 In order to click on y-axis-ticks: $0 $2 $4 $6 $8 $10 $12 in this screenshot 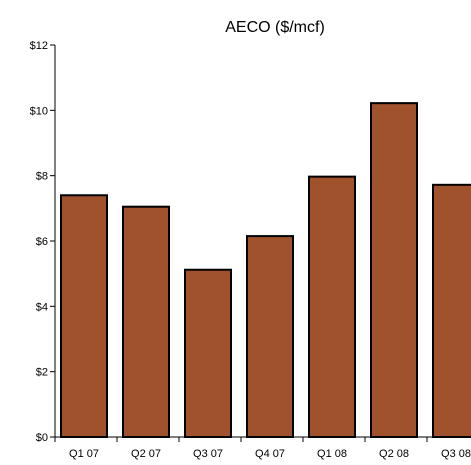, I will do `click(42, 242)`.